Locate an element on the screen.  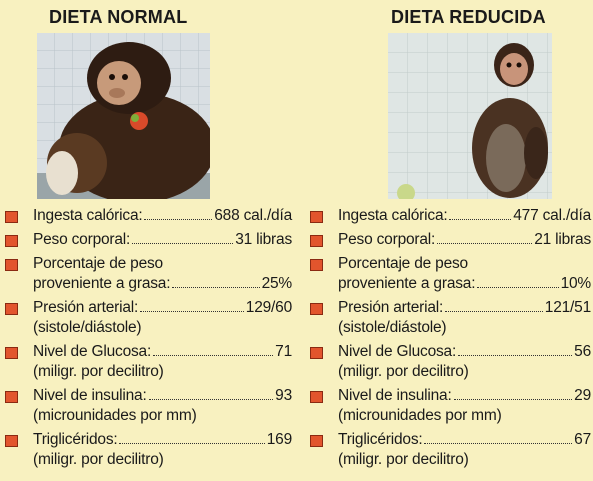
stat-value: 25% is located at coordinates (277, 283).